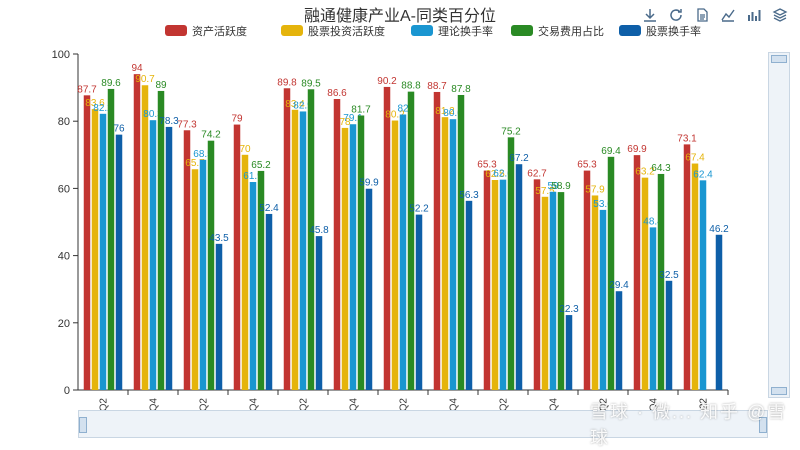 This screenshot has height=450, width=800. Describe the element at coordinates (345, 122) in the screenshot. I see `data-label: 78` at that location.